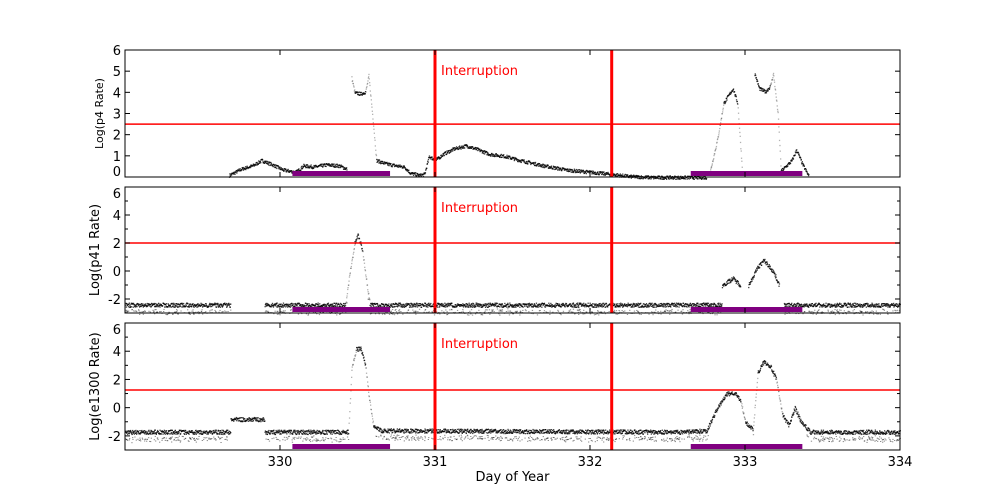 This screenshot has height=504, width=1000. What do you see at coordinates (117, 172) in the screenshot?
I see `y-tick-label: 0` at bounding box center [117, 172].